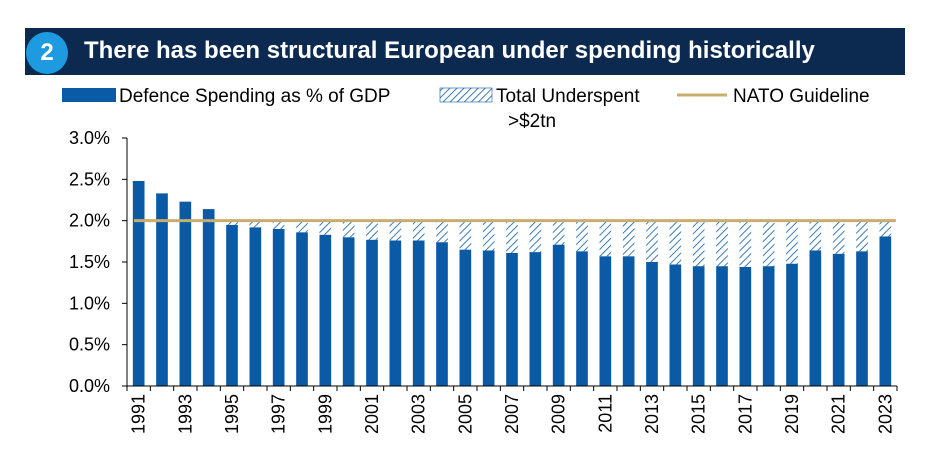  Describe the element at coordinates (89, 262) in the screenshot. I see `y-tick-label: 1.5%` at that location.